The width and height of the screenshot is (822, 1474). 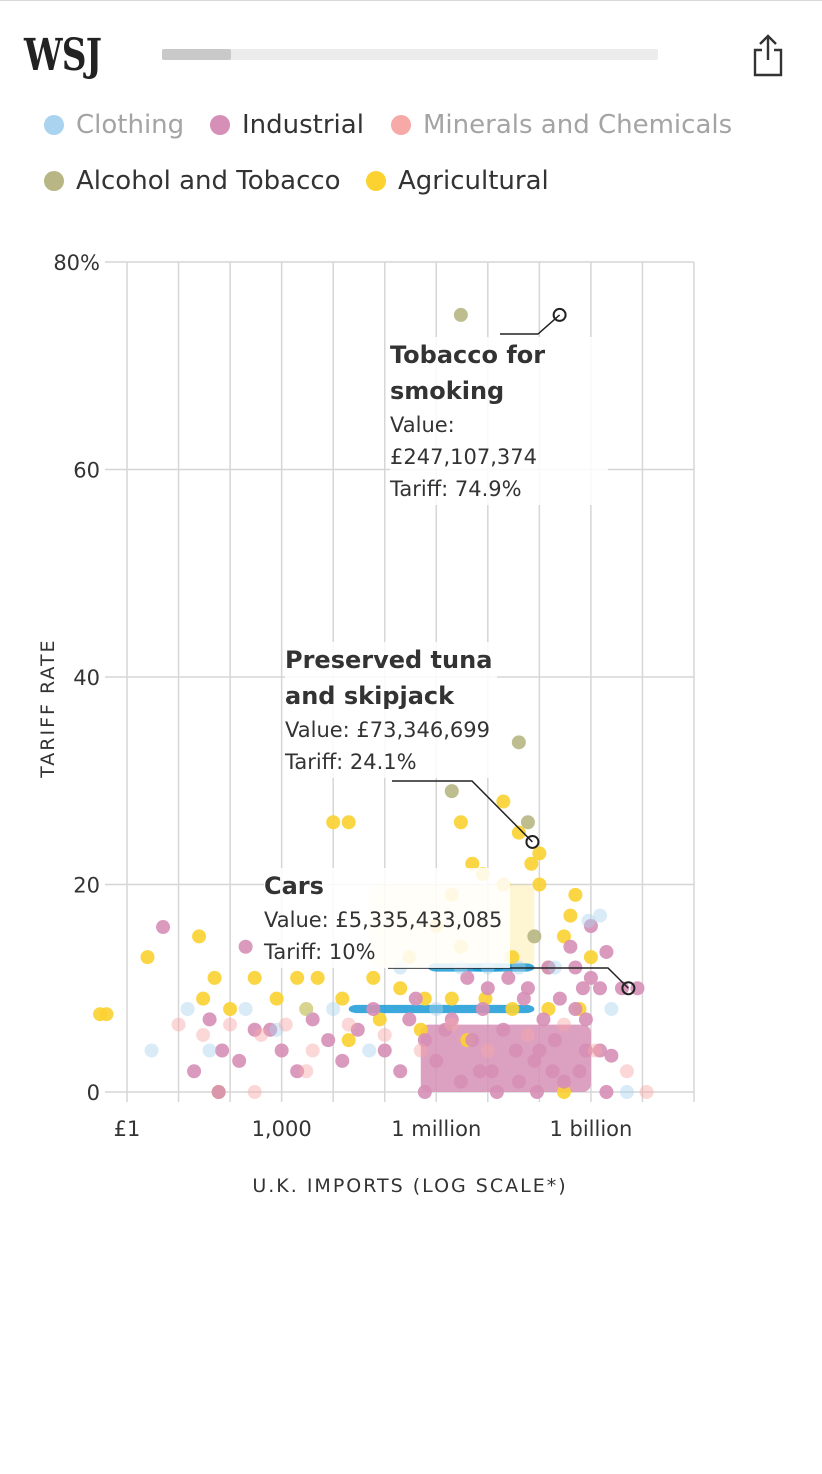 I want to click on annotation-tuna-title-2: and skipjack, so click(x=370, y=696).